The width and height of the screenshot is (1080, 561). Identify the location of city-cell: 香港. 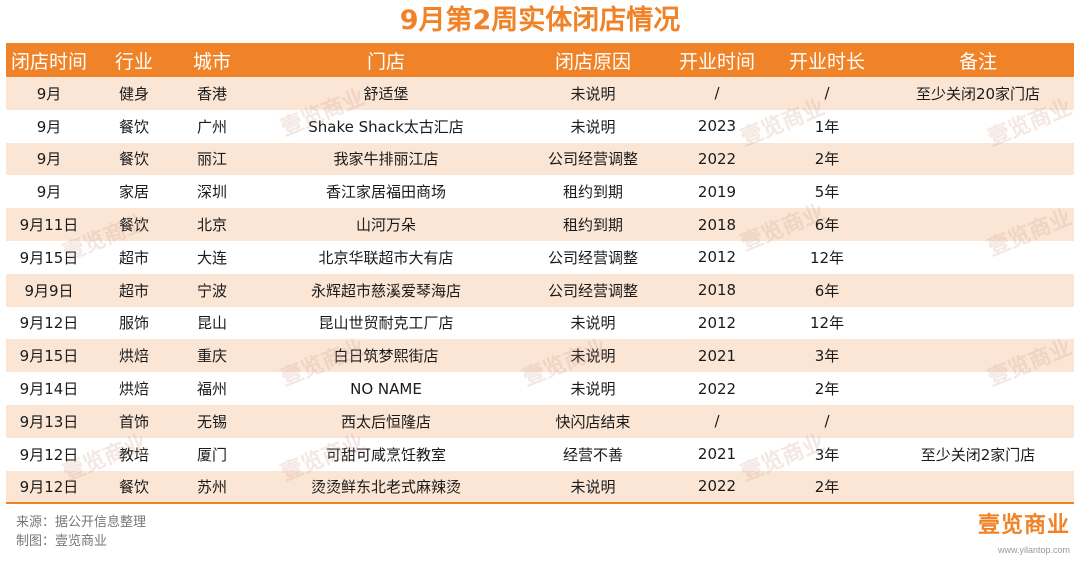
(211, 93).